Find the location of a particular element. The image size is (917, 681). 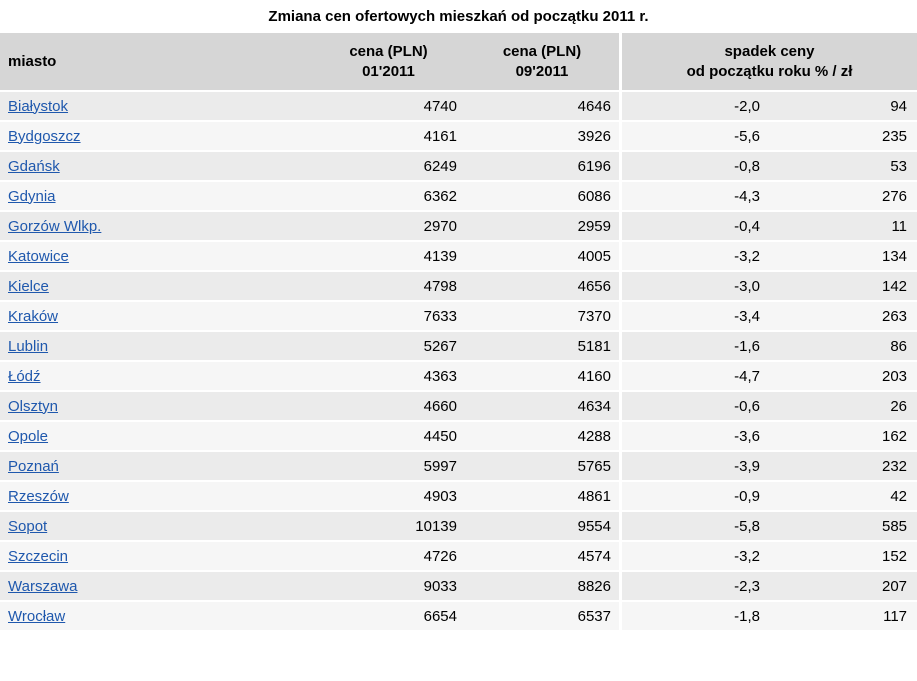

drop-percent-cell: -1,8 is located at coordinates (693, 617).